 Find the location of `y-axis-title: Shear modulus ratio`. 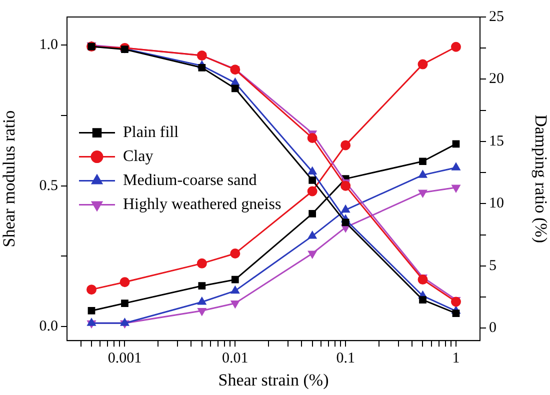

y-axis-title: Shear modulus ratio is located at coordinates (9, 179).